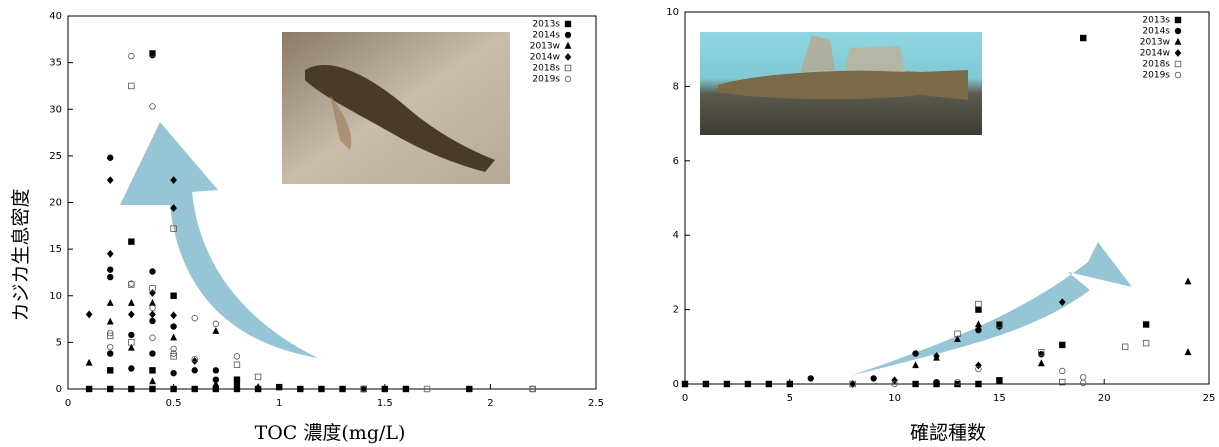 The width and height of the screenshot is (1219, 447). What do you see at coordinates (55, 63) in the screenshot?
I see `y-tick-label: 35` at bounding box center [55, 63].